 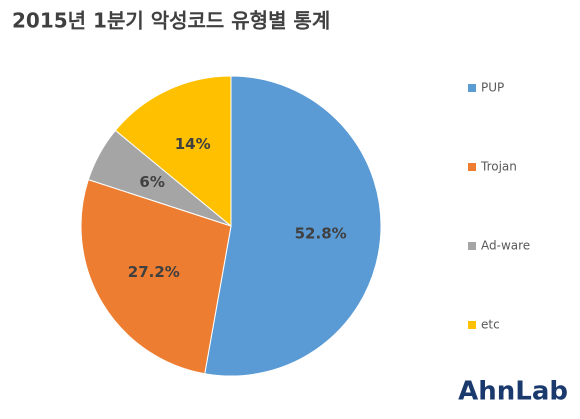 I want to click on legend-label: Trojan, so click(x=498, y=167).